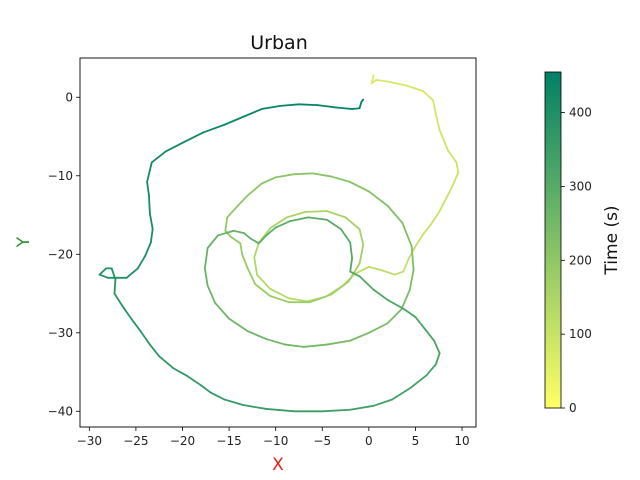 This screenshot has height=480, width=640. What do you see at coordinates (24, 242) in the screenshot?
I see `y-axis-label: Y` at bounding box center [24, 242].